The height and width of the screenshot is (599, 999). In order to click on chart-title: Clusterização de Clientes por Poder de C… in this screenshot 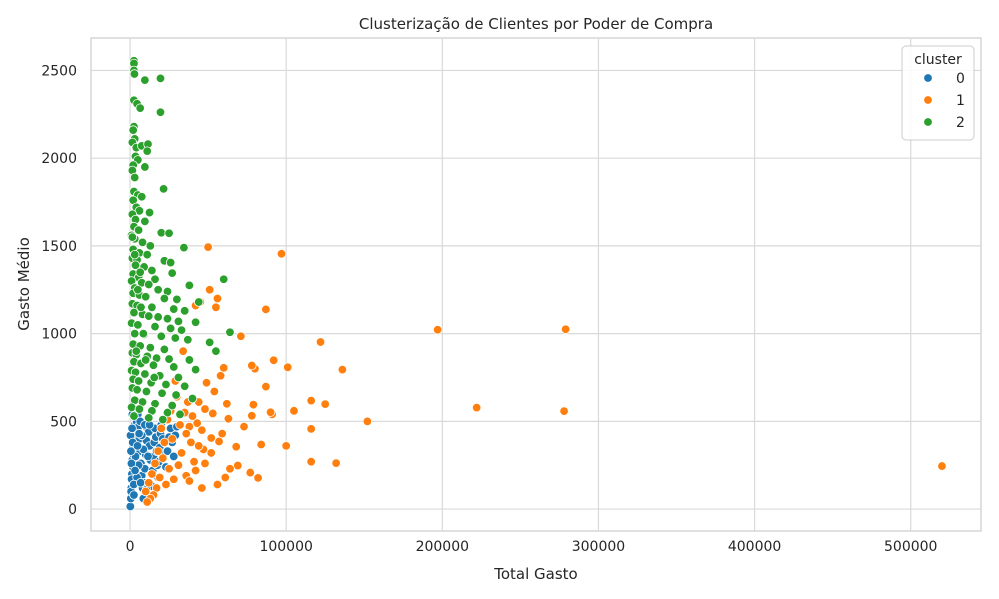, I will do `click(536, 24)`.